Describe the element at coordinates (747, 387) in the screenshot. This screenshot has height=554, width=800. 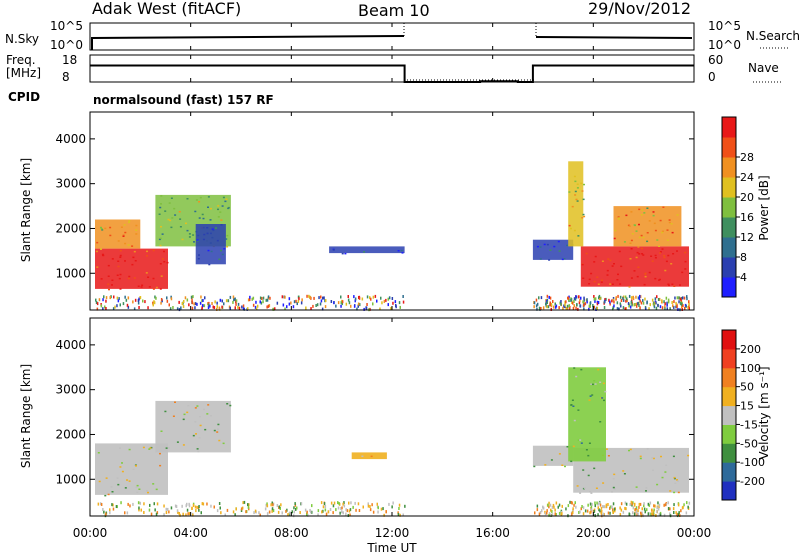
I see `velocity-colorbar-tick-label: 50` at that location.